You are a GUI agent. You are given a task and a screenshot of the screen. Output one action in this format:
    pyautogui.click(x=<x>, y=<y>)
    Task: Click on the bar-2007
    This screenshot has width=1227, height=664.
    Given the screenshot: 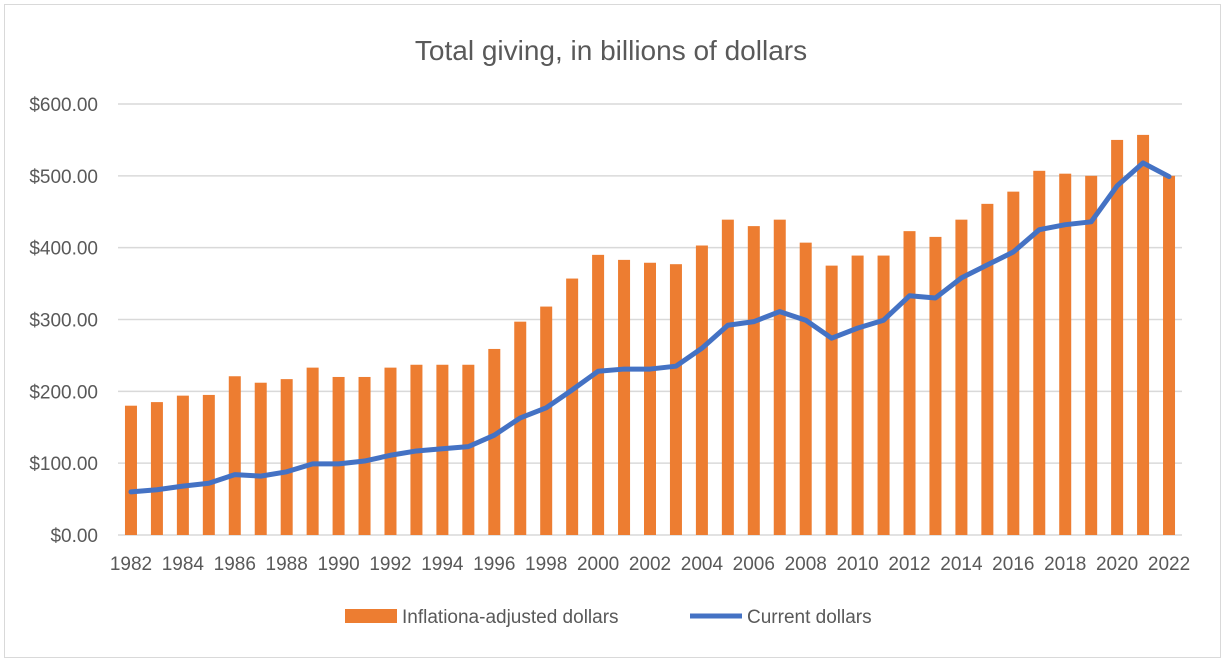 What is the action you would take?
    pyautogui.click(x=779, y=377)
    